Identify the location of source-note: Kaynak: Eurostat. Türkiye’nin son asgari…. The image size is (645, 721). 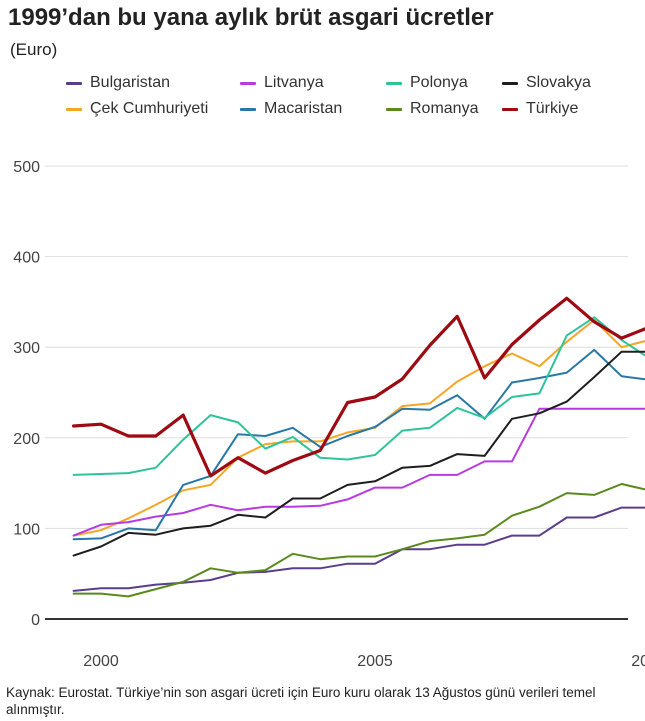
(301, 701).